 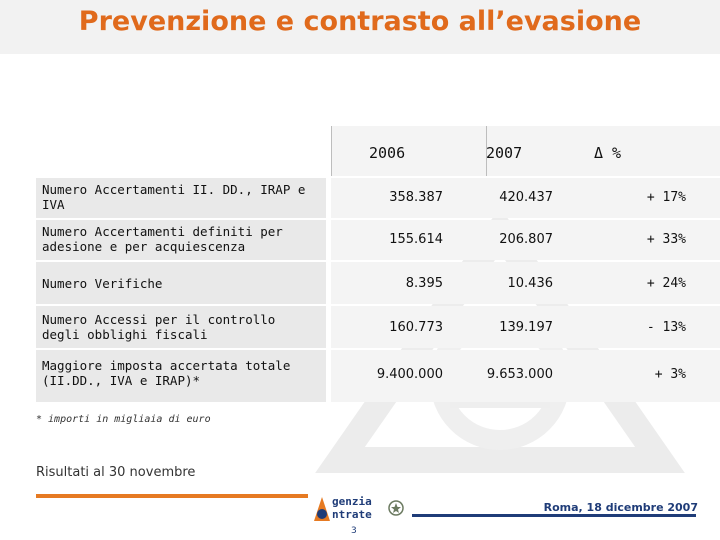 I want to click on value-2006: 358.387, so click(x=416, y=197).